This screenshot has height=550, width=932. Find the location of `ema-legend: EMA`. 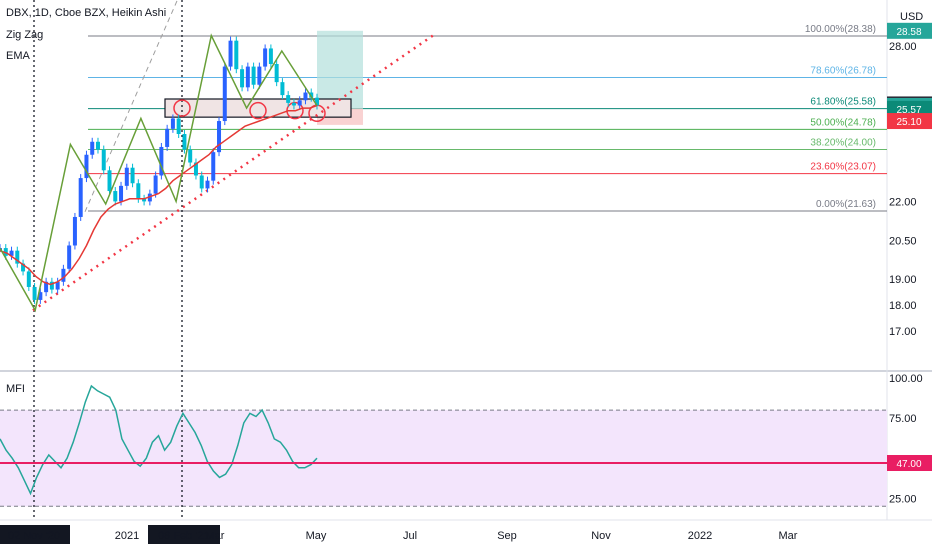

ema-legend: EMA is located at coordinates (18, 56).